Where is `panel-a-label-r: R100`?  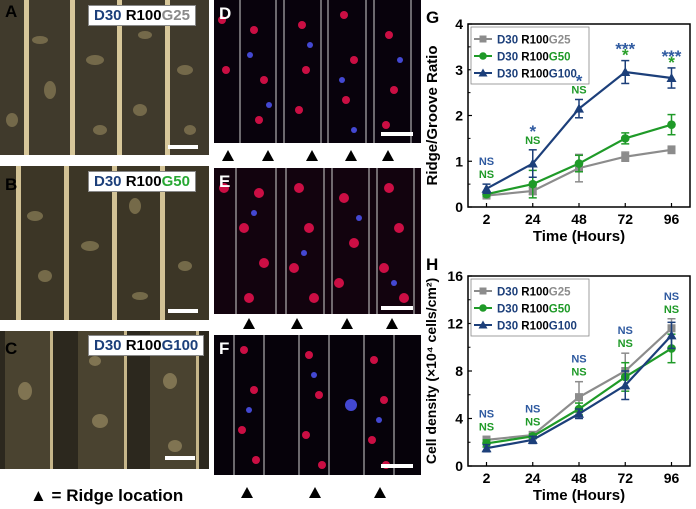
panel-a-label-r: R100 is located at coordinates (143, 15).